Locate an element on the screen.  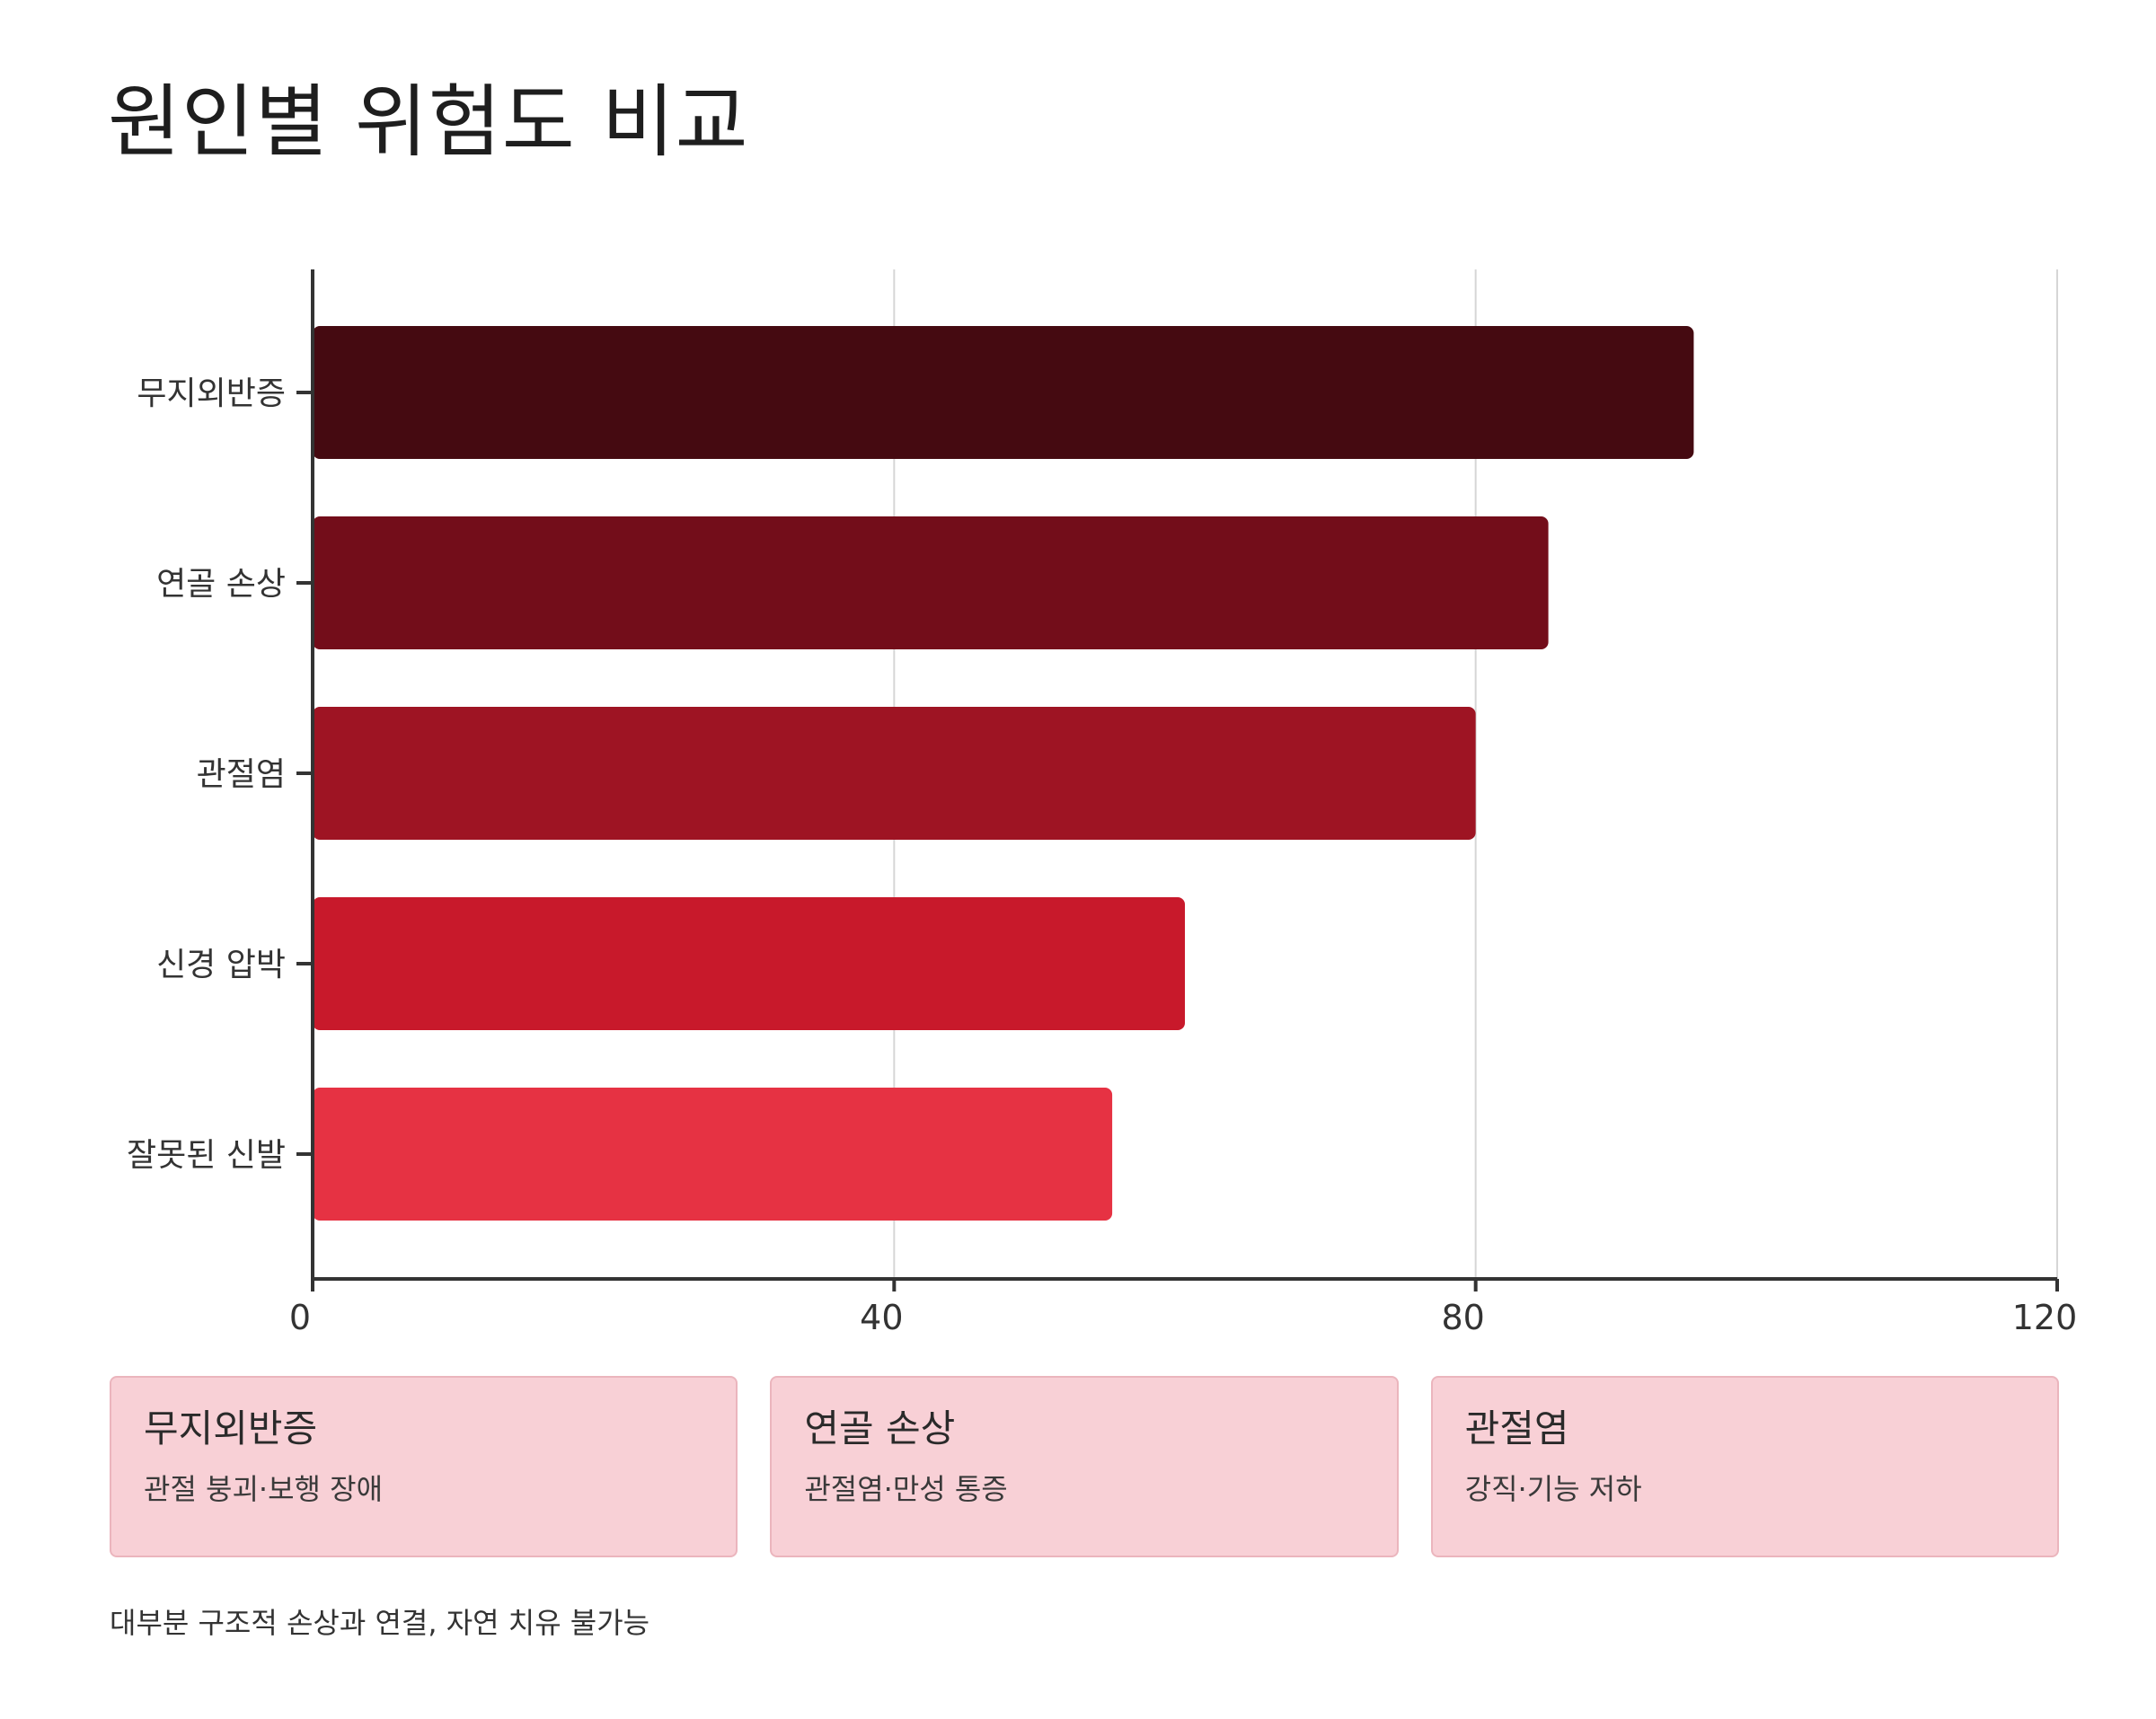
card-description: 관절염·만성 통증 is located at coordinates (906, 1489).